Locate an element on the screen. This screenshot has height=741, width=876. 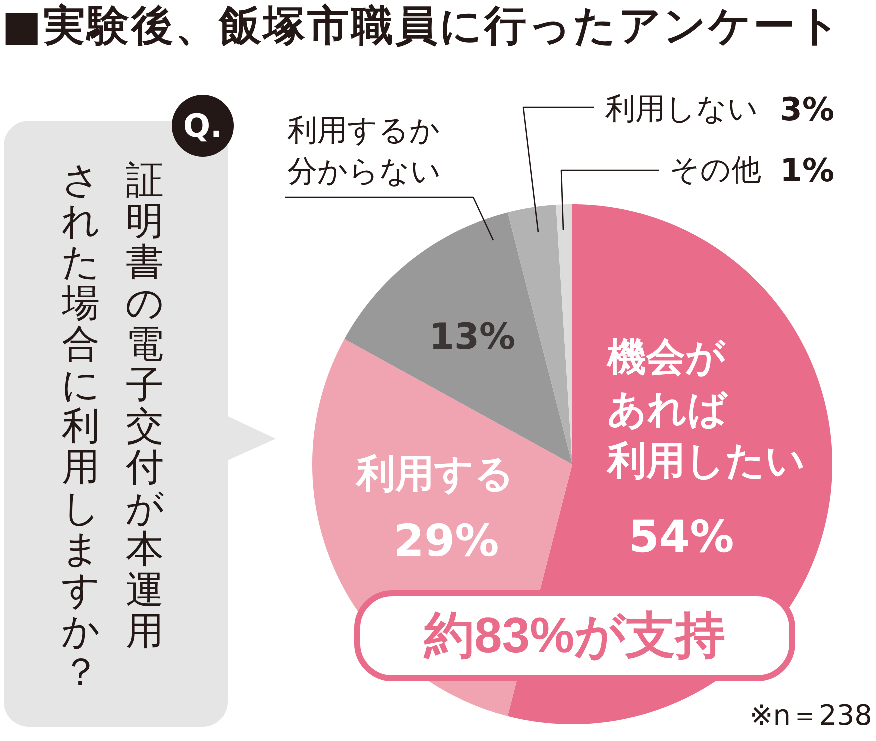
data-label: 13% is located at coordinates (472, 337).